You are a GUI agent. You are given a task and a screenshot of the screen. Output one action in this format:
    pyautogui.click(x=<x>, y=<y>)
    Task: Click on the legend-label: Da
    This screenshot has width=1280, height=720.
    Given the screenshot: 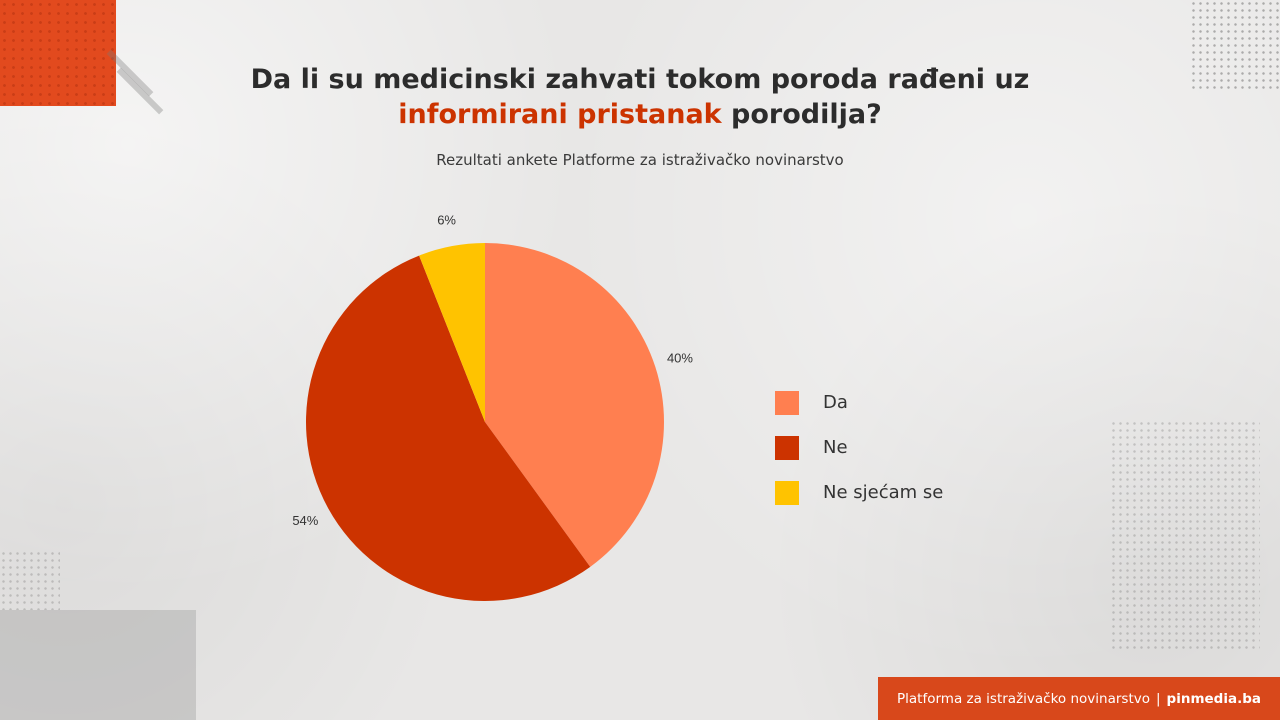 What is the action you would take?
    pyautogui.click(x=835, y=402)
    